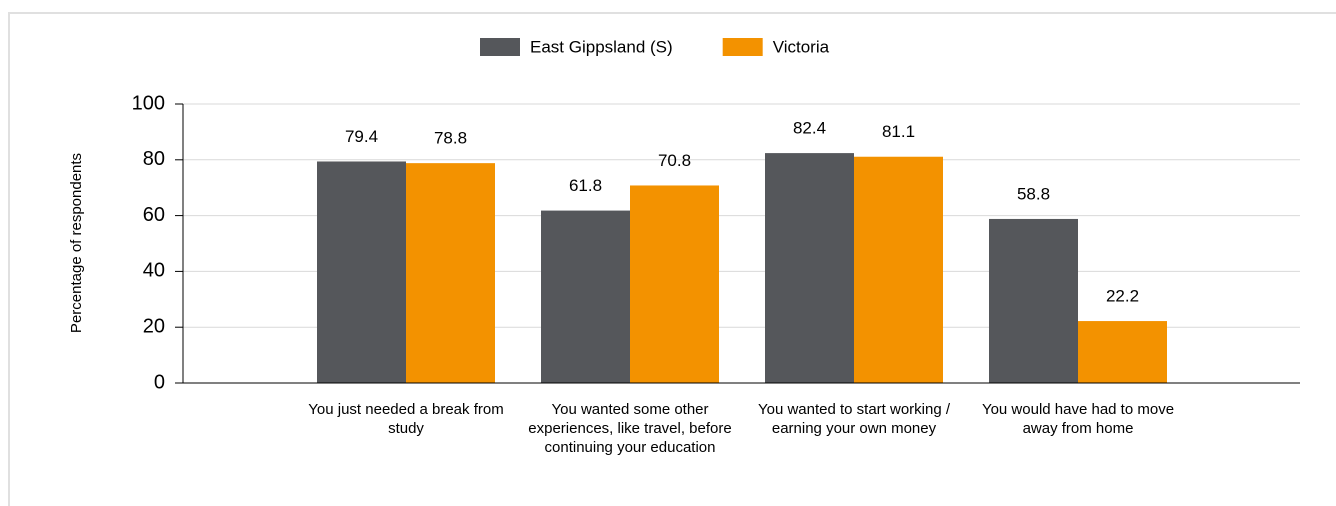  What do you see at coordinates (809, 128) in the screenshot?
I see `value-label: 82.4` at bounding box center [809, 128].